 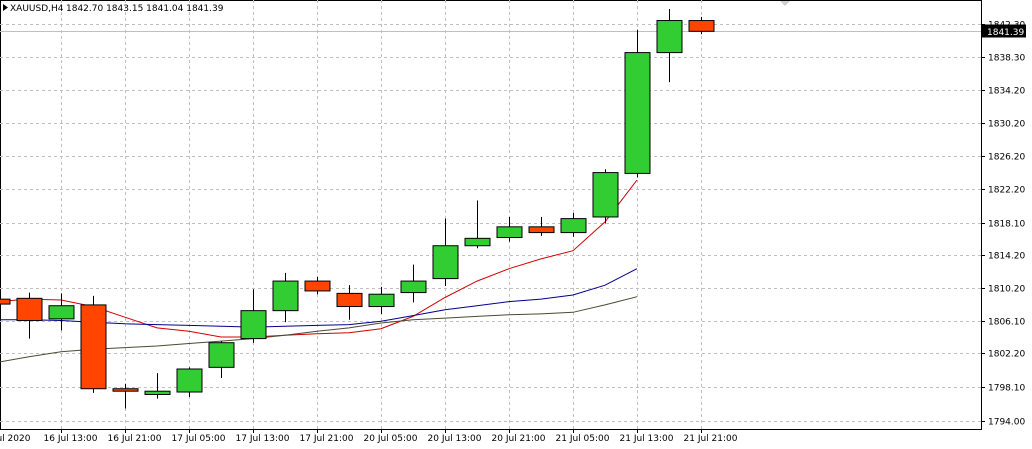 What do you see at coordinates (327, 439) in the screenshot?
I see `time-tick-label: 17 Jul 21:00` at bounding box center [327, 439].